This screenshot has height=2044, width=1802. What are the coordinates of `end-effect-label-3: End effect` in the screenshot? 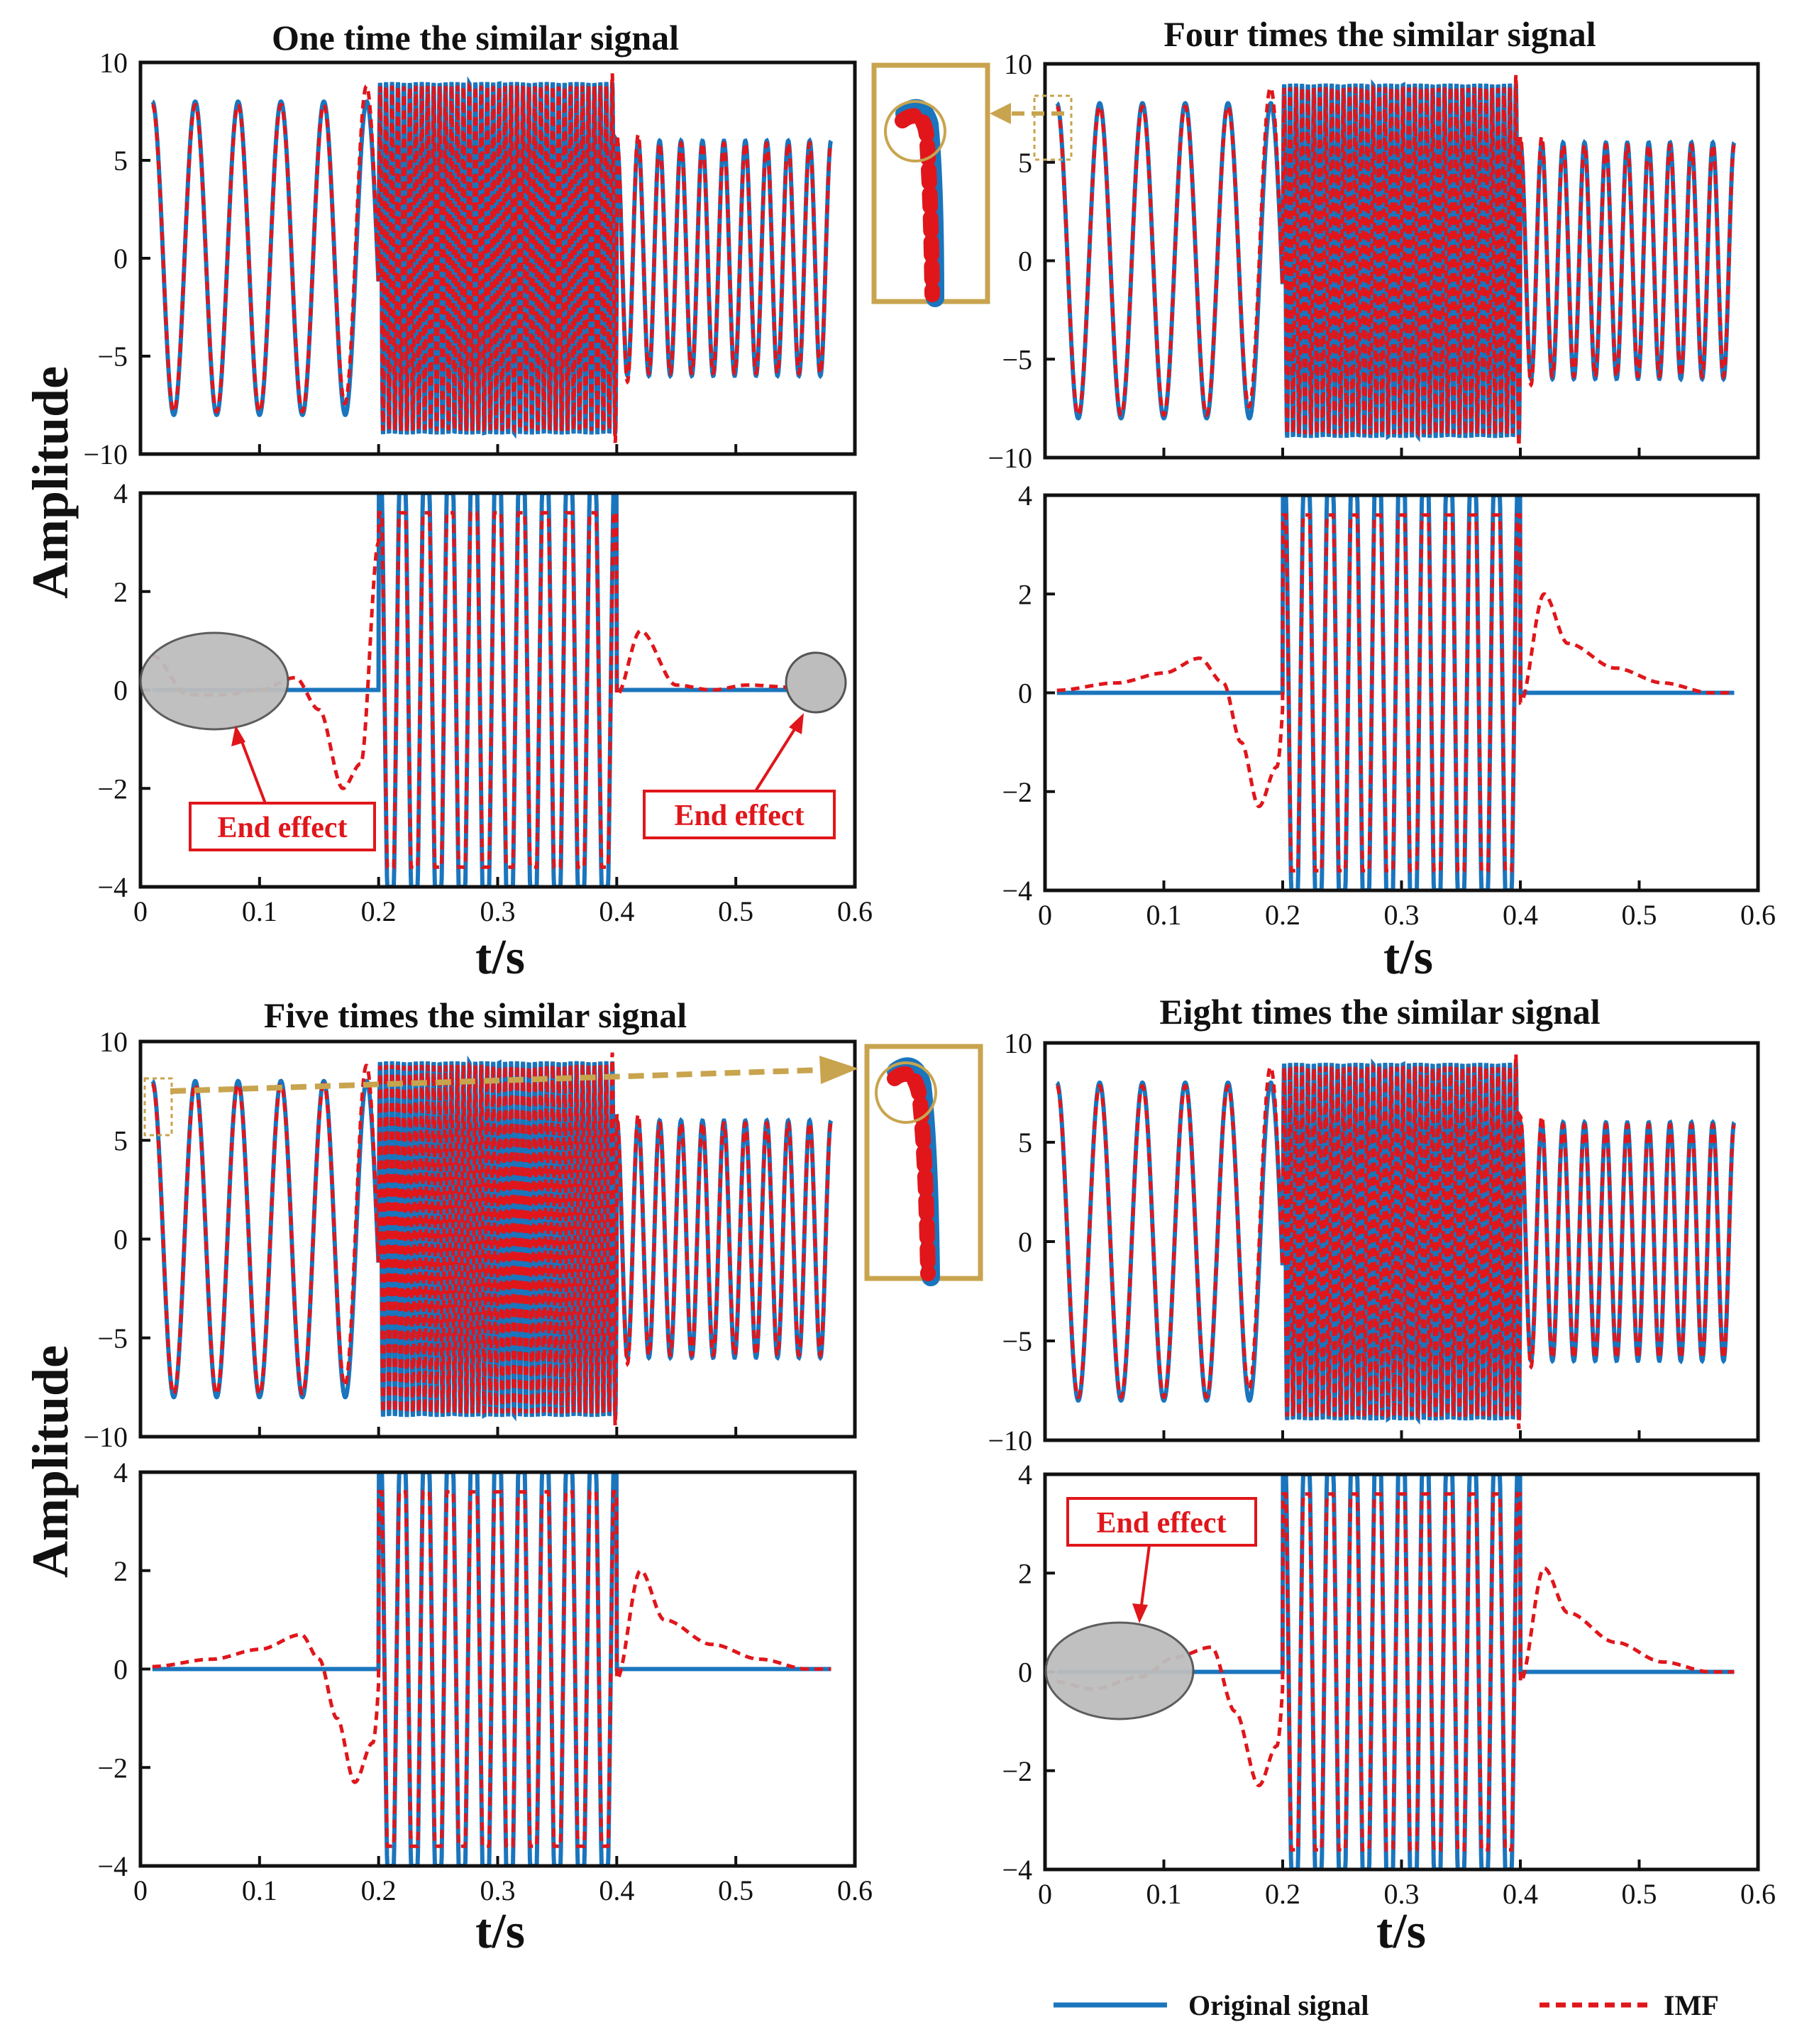 It's located at (1161, 1523).